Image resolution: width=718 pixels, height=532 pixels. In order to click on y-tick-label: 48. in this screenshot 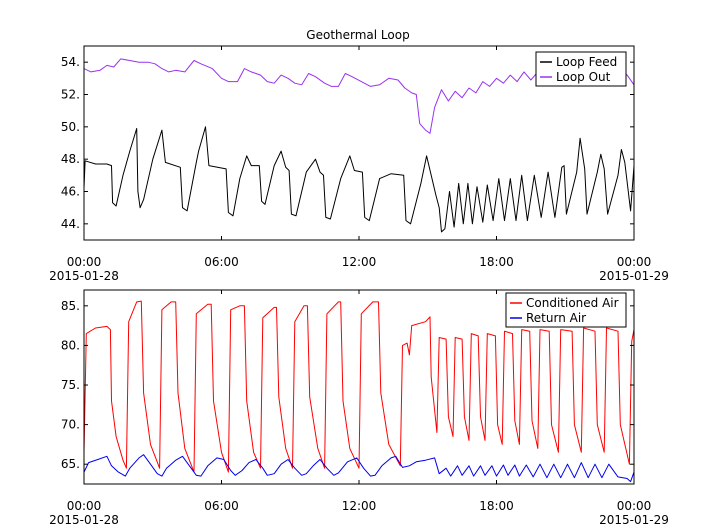, I will do `click(70, 159)`.